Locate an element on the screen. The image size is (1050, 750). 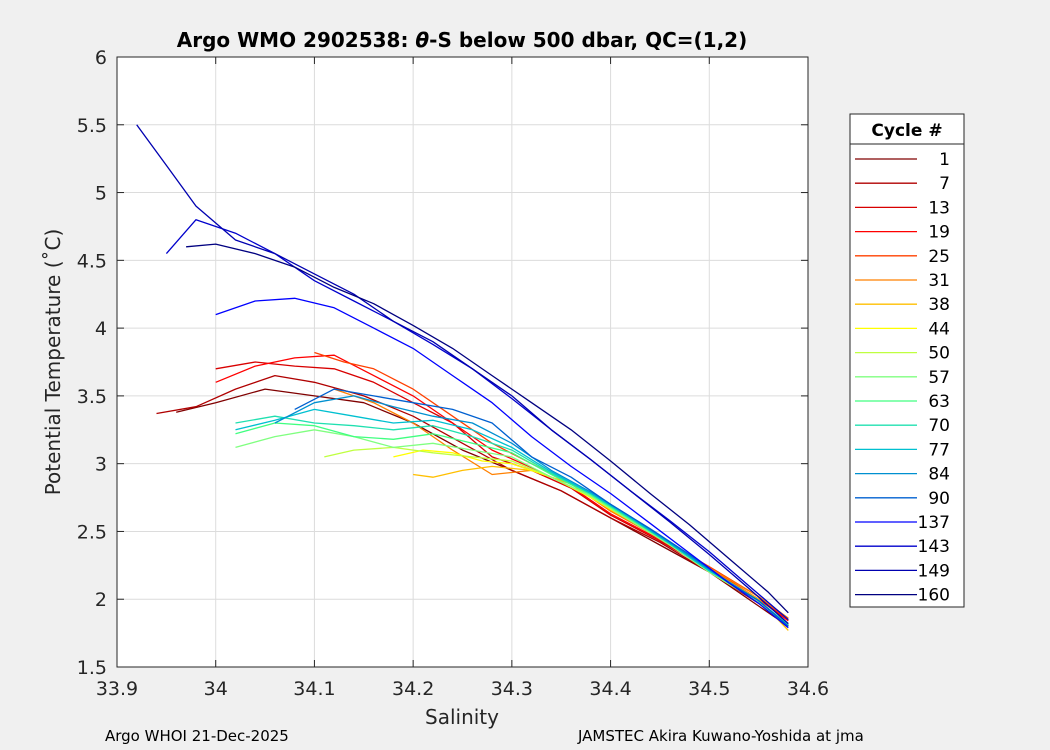
legend-label-cycle-57: 57 is located at coordinates (939, 378).